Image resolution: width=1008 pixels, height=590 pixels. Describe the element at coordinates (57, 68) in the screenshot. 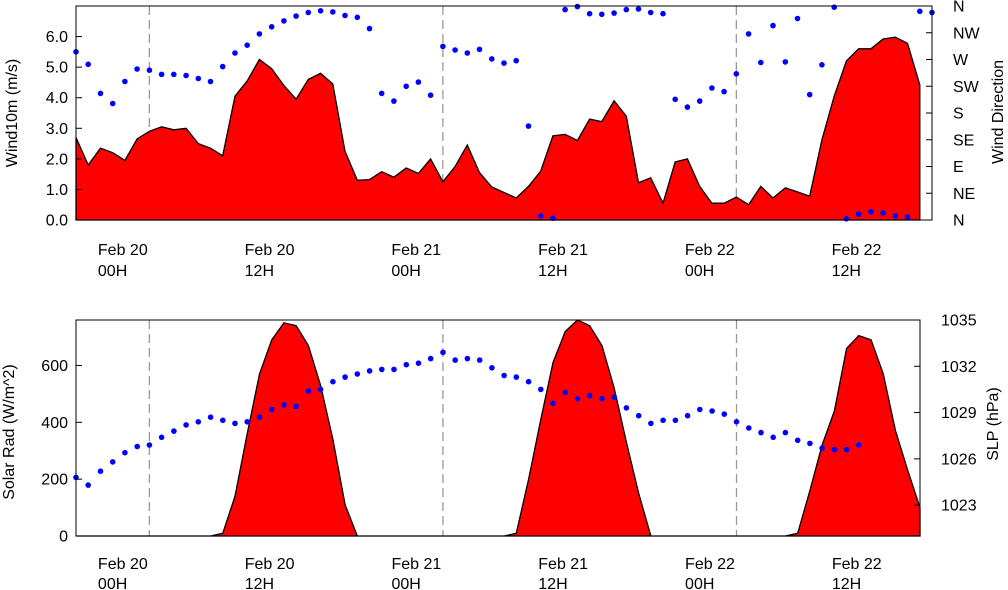

I see `wind-y-tick-label: 5.0` at that location.